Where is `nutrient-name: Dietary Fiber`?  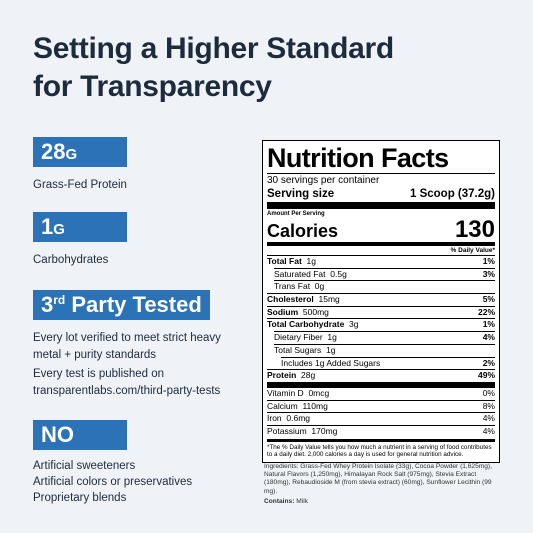 nutrient-name: Dietary Fiber is located at coordinates (298, 337).